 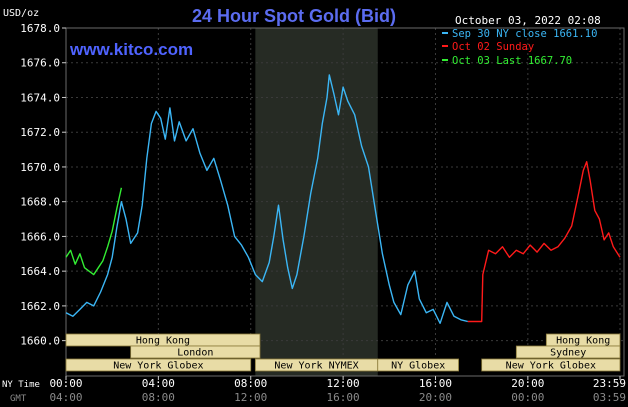 What do you see at coordinates (21, 13) in the screenshot?
I see `unit-label: USD/oz` at bounding box center [21, 13].